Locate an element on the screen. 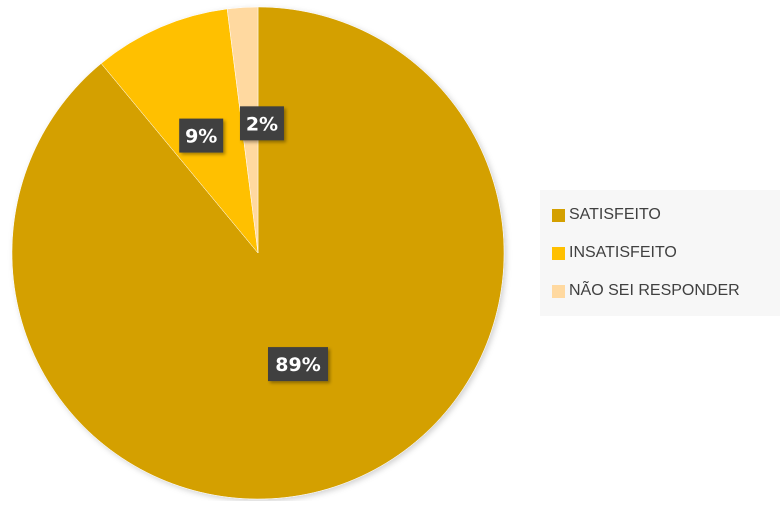 Image resolution: width=783 pixels, height=506 pixels. data-label-box-insatisfeito is located at coordinates (201, 135).